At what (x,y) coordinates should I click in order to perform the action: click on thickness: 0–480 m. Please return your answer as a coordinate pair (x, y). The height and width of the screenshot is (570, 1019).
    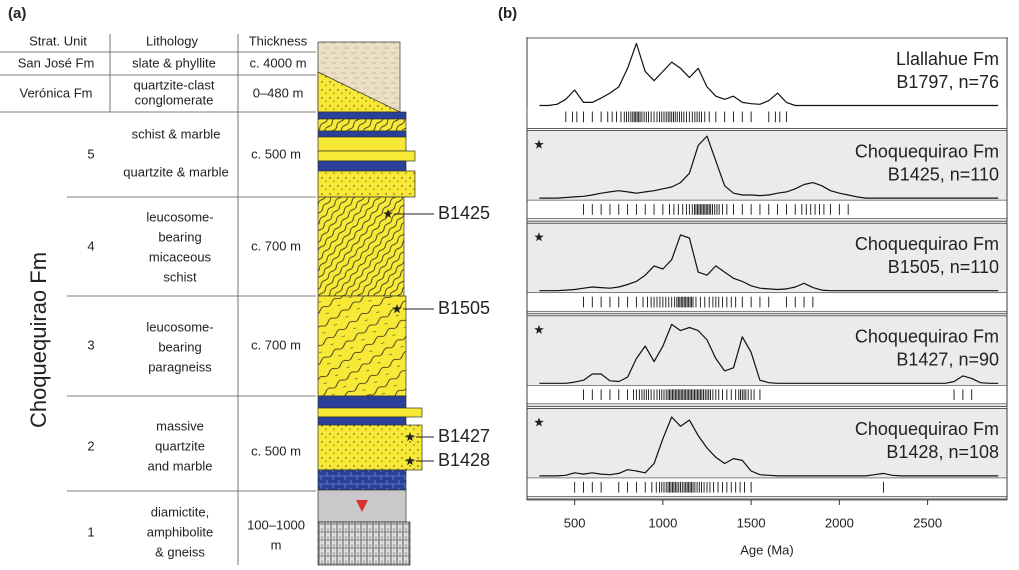
    Looking at the image, I should click on (278, 92).